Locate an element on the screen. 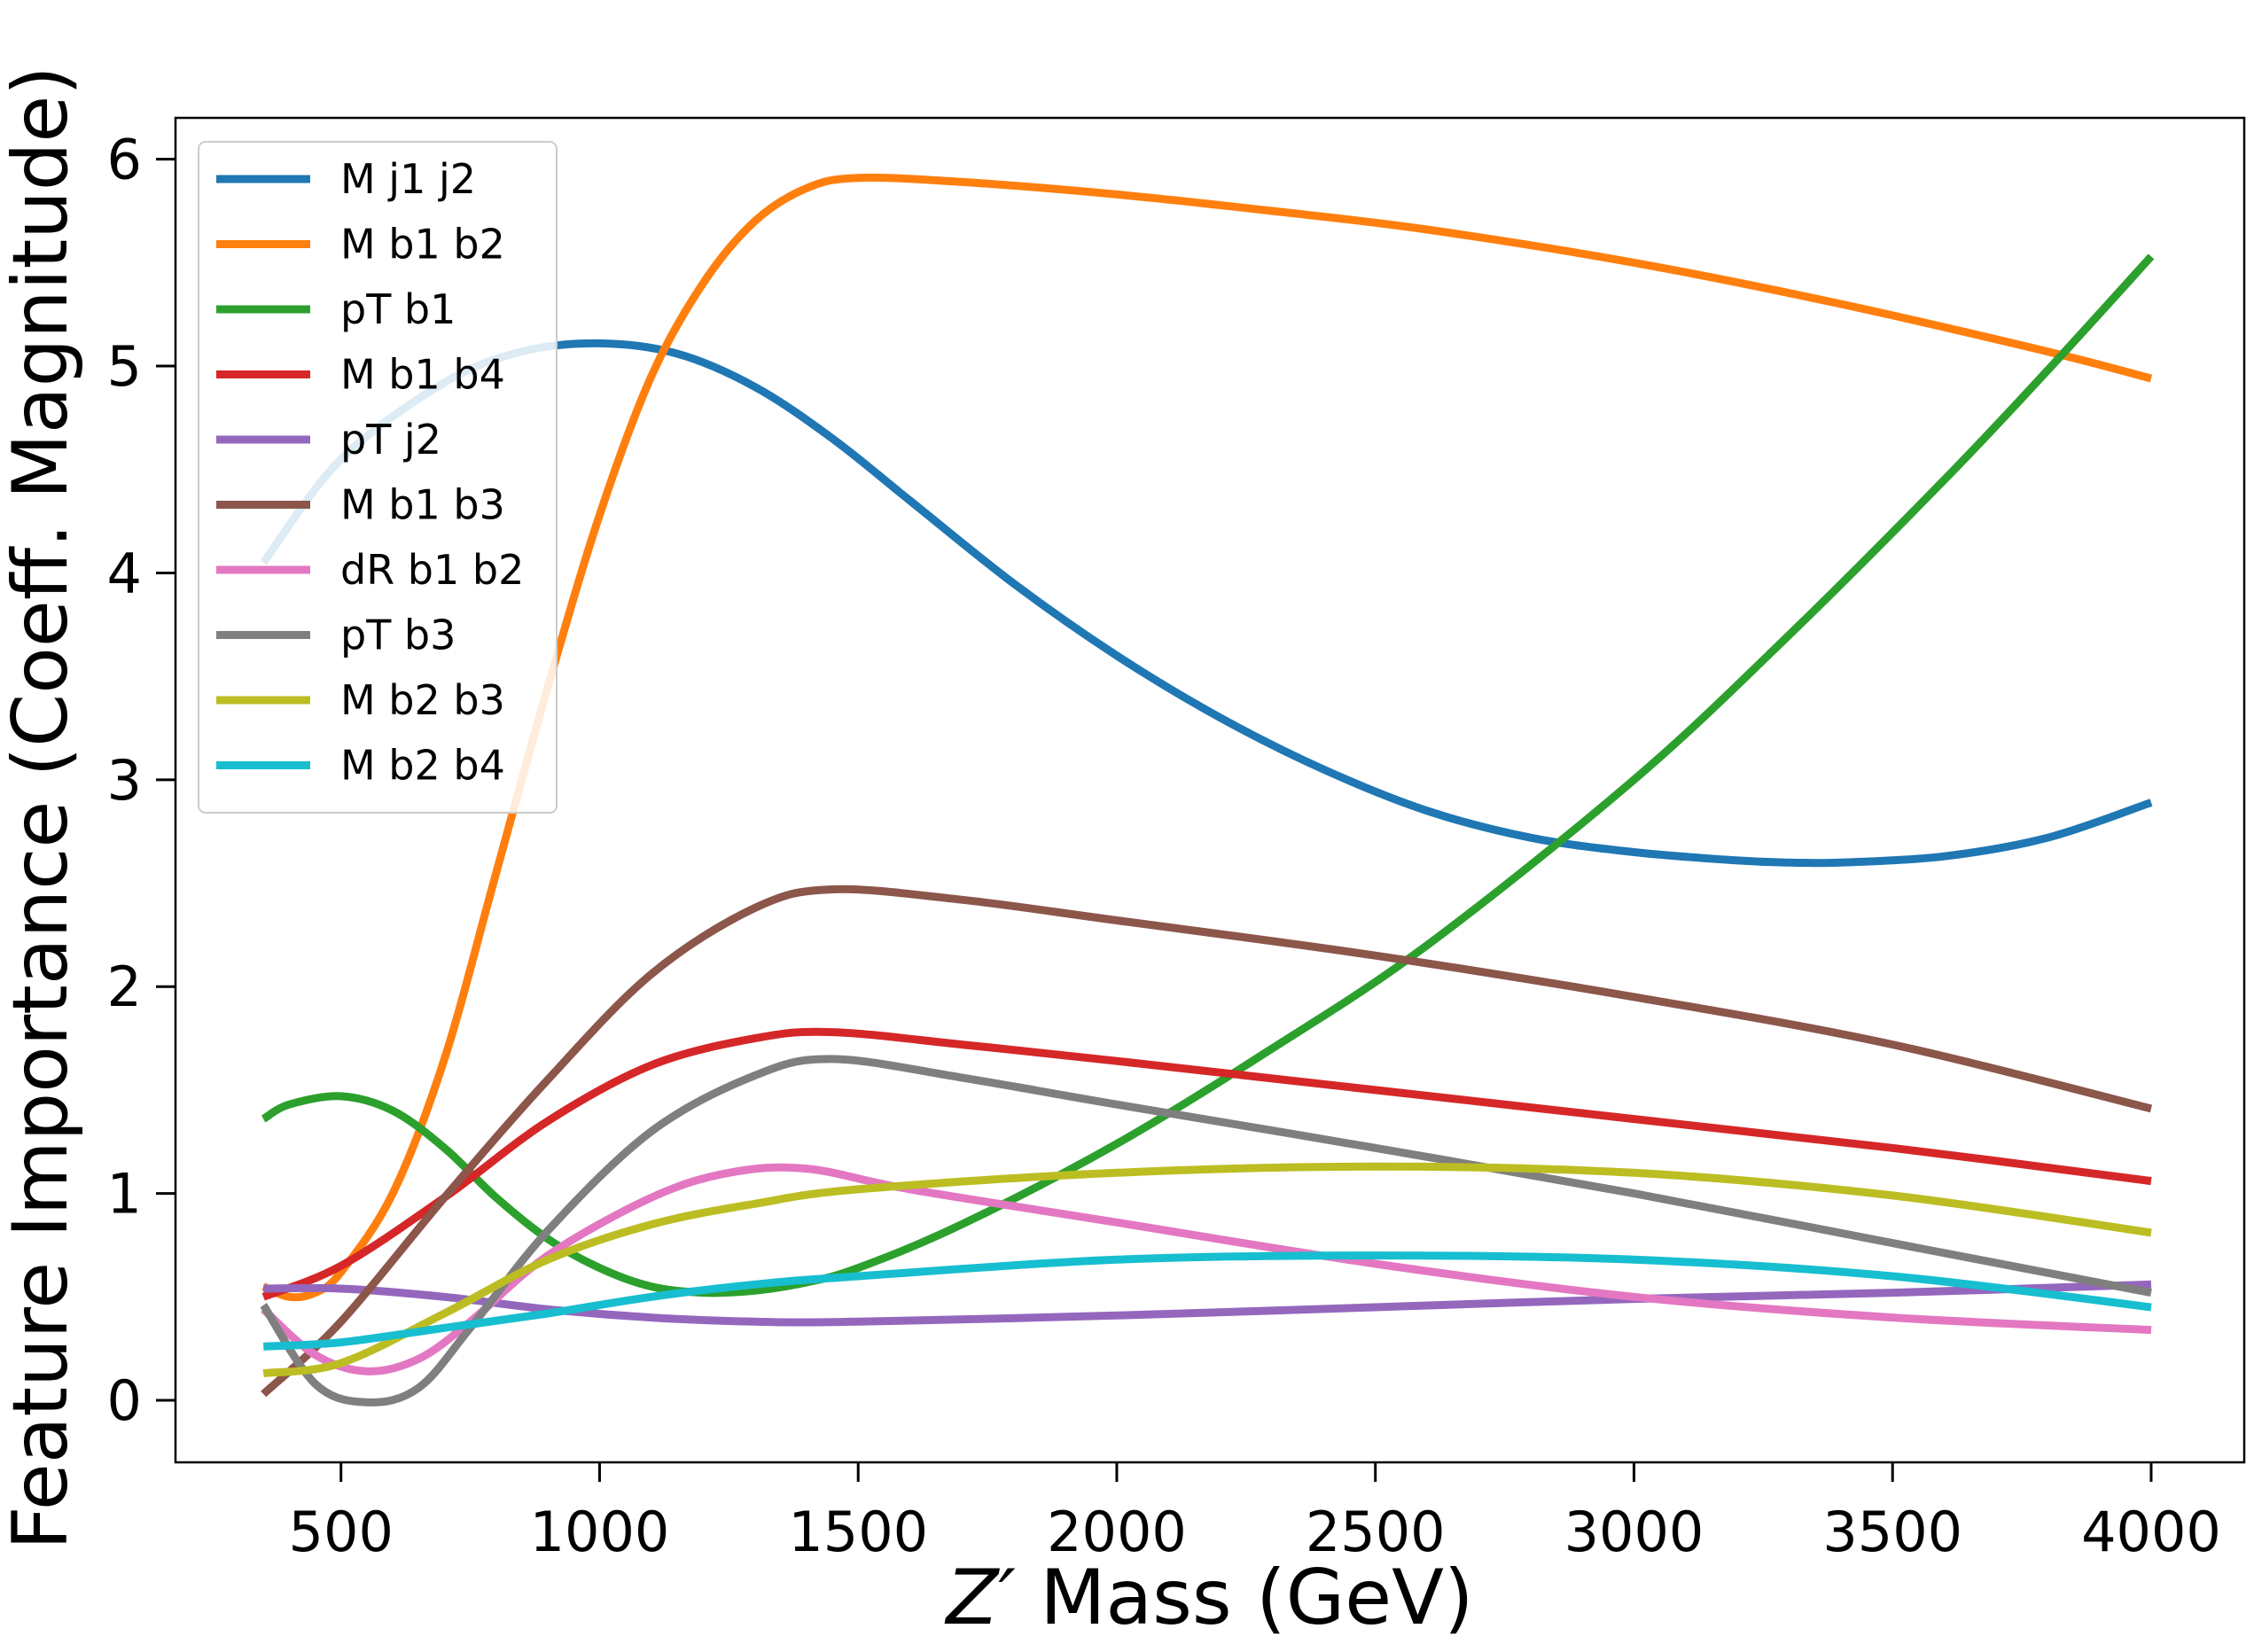 This screenshot has width=2254, height=1652. x-axis-label-symbol: Z′ is located at coordinates (979, 1598).